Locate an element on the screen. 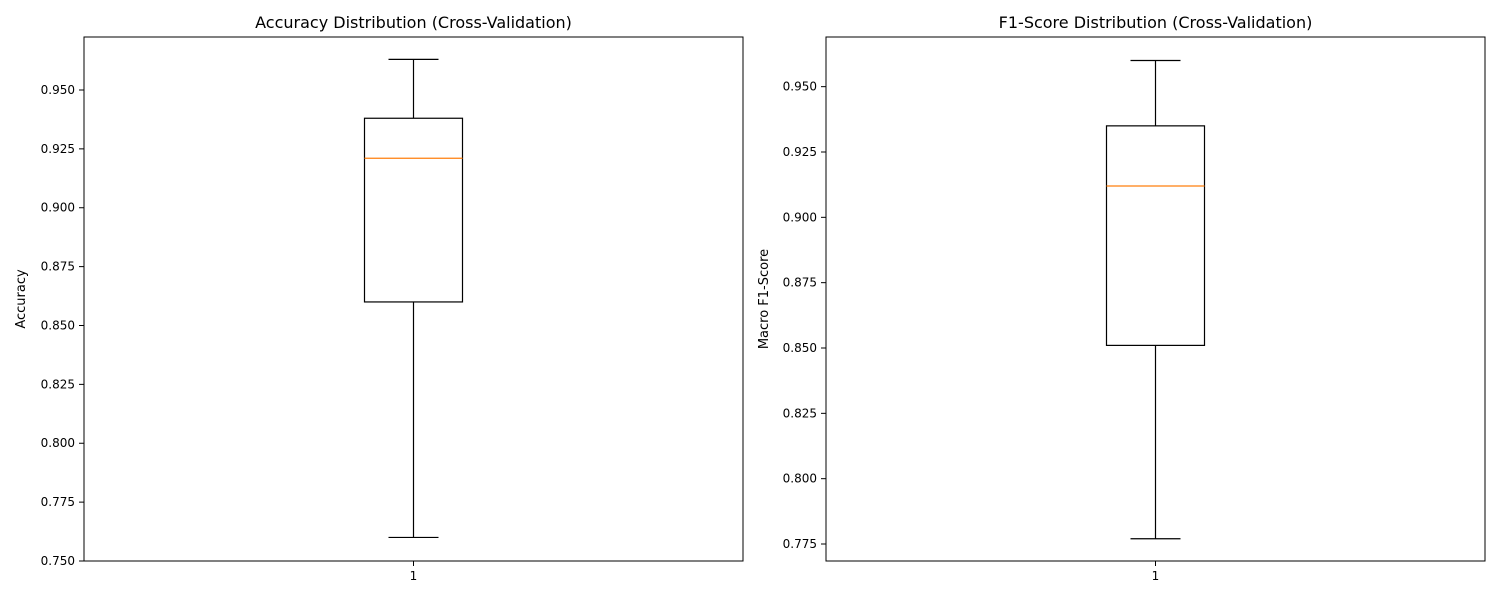 The height and width of the screenshot is (600, 1500). y-ticks: 0.775 0.800 0.825 0.850 0.875 0.900 0.925 0.950 is located at coordinates (804, 315).